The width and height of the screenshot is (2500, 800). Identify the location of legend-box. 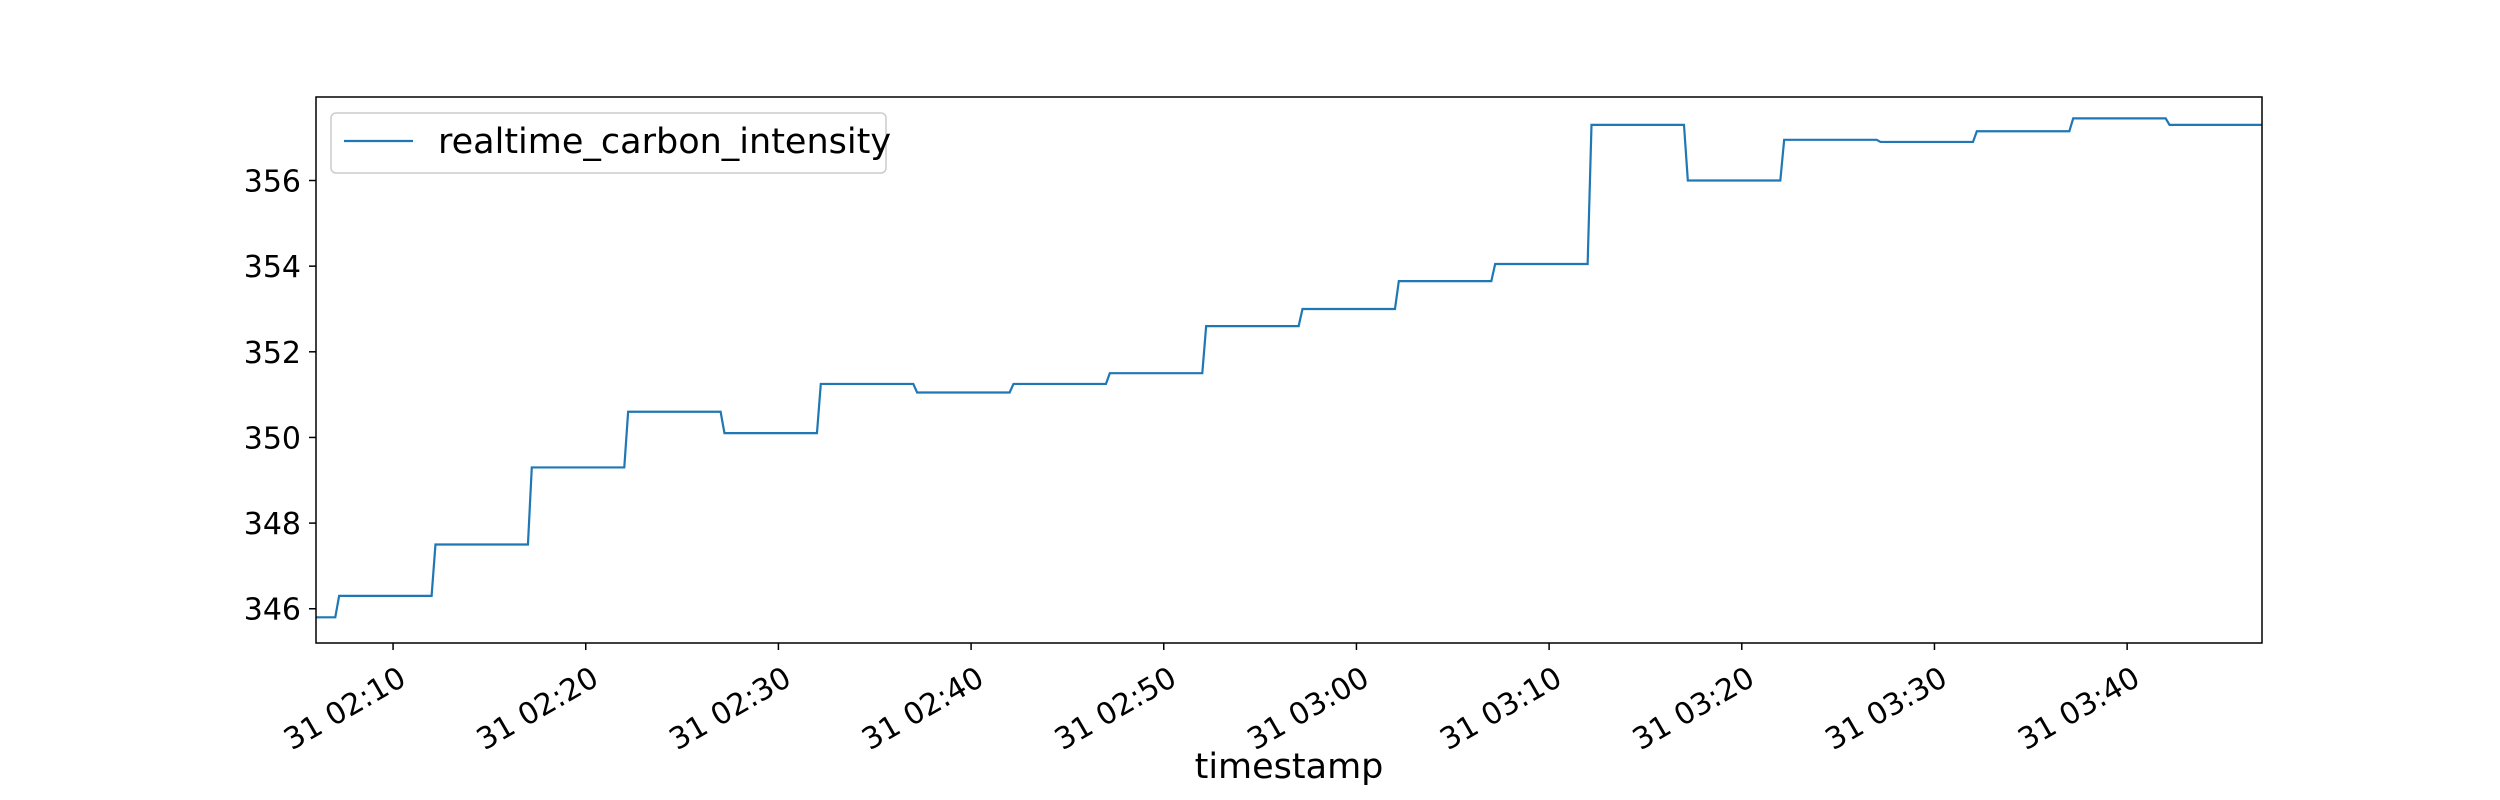
(608, 143).